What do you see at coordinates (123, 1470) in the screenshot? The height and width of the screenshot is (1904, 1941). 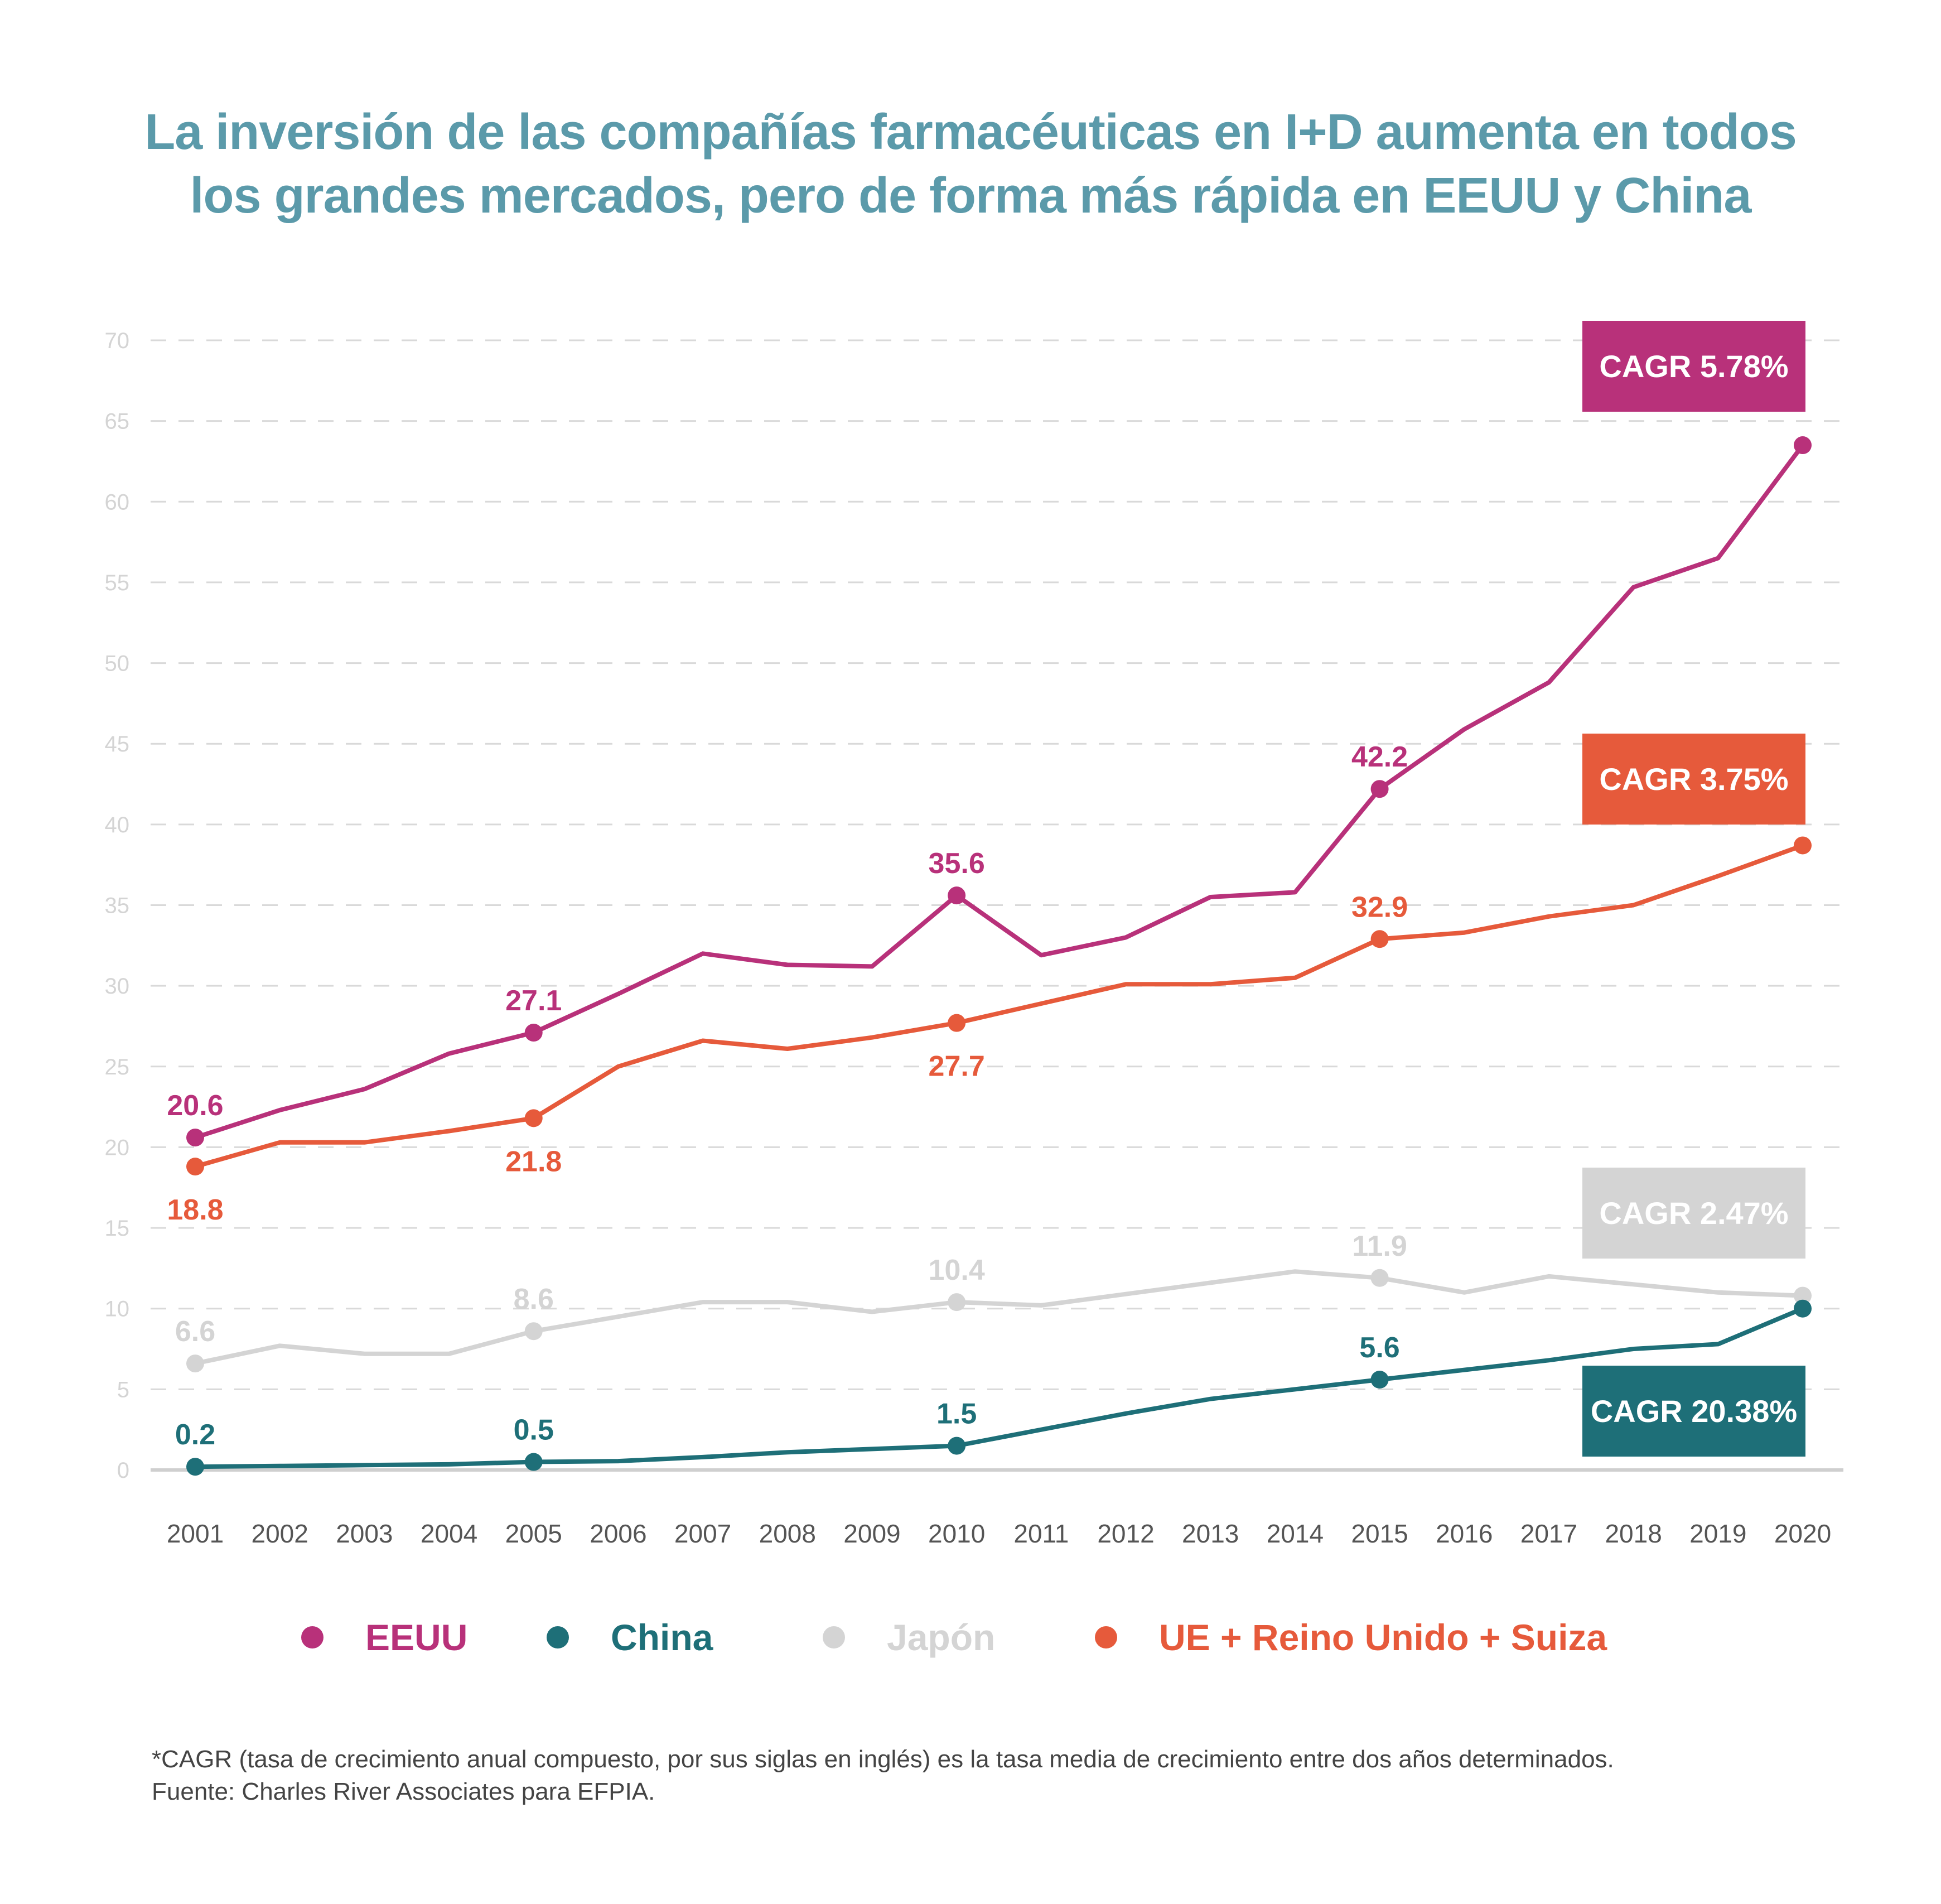 I see `y-tick-label: 0` at bounding box center [123, 1470].